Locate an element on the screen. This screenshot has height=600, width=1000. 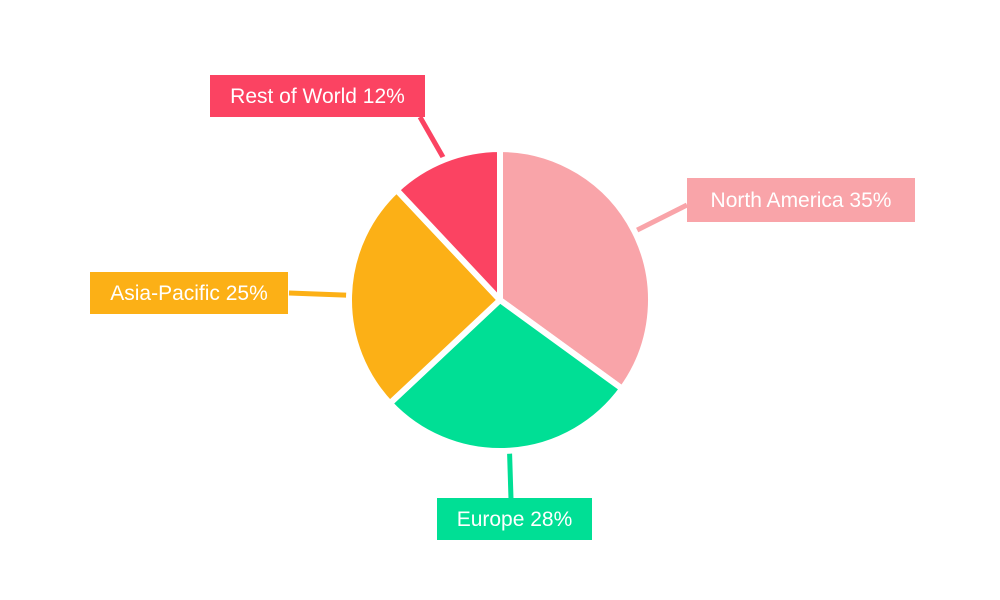
pie-label-rest-of-world: Rest of World 12% is located at coordinates (317, 96).